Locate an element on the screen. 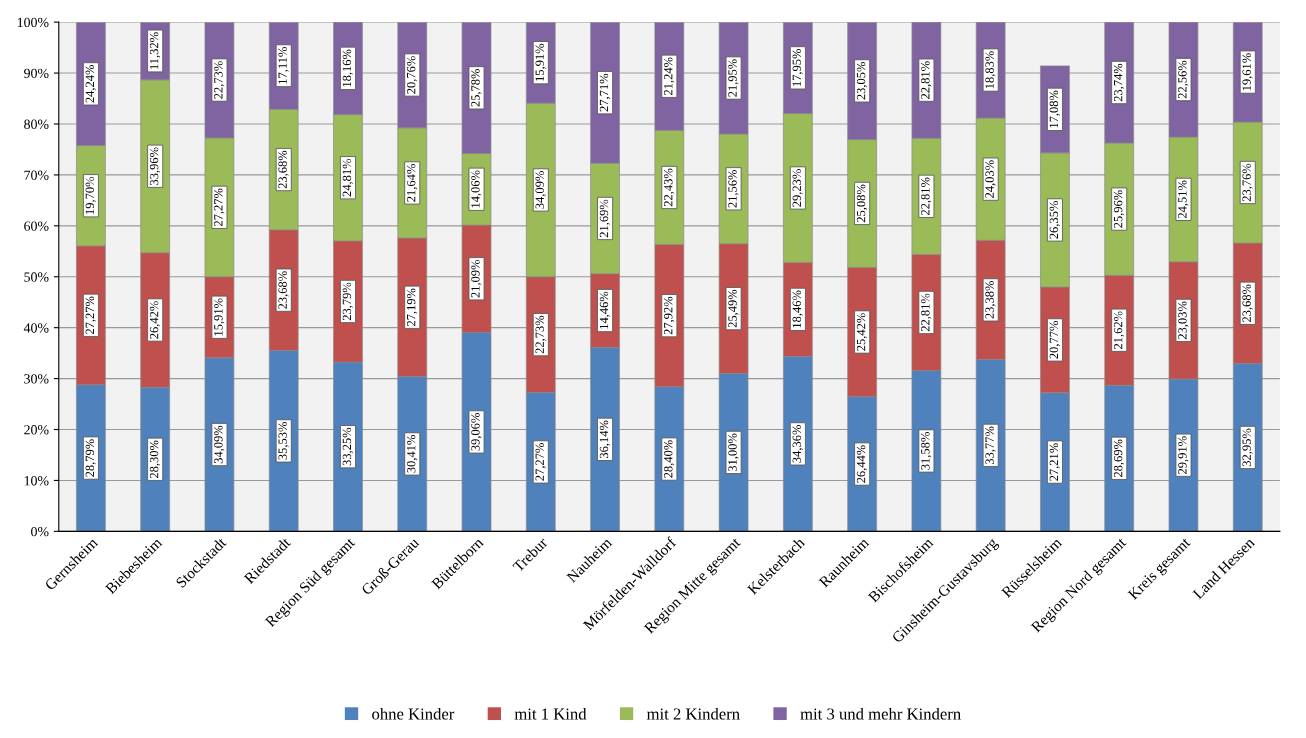 The image size is (1306, 738). data-label: 19,61% is located at coordinates (1247, 72).